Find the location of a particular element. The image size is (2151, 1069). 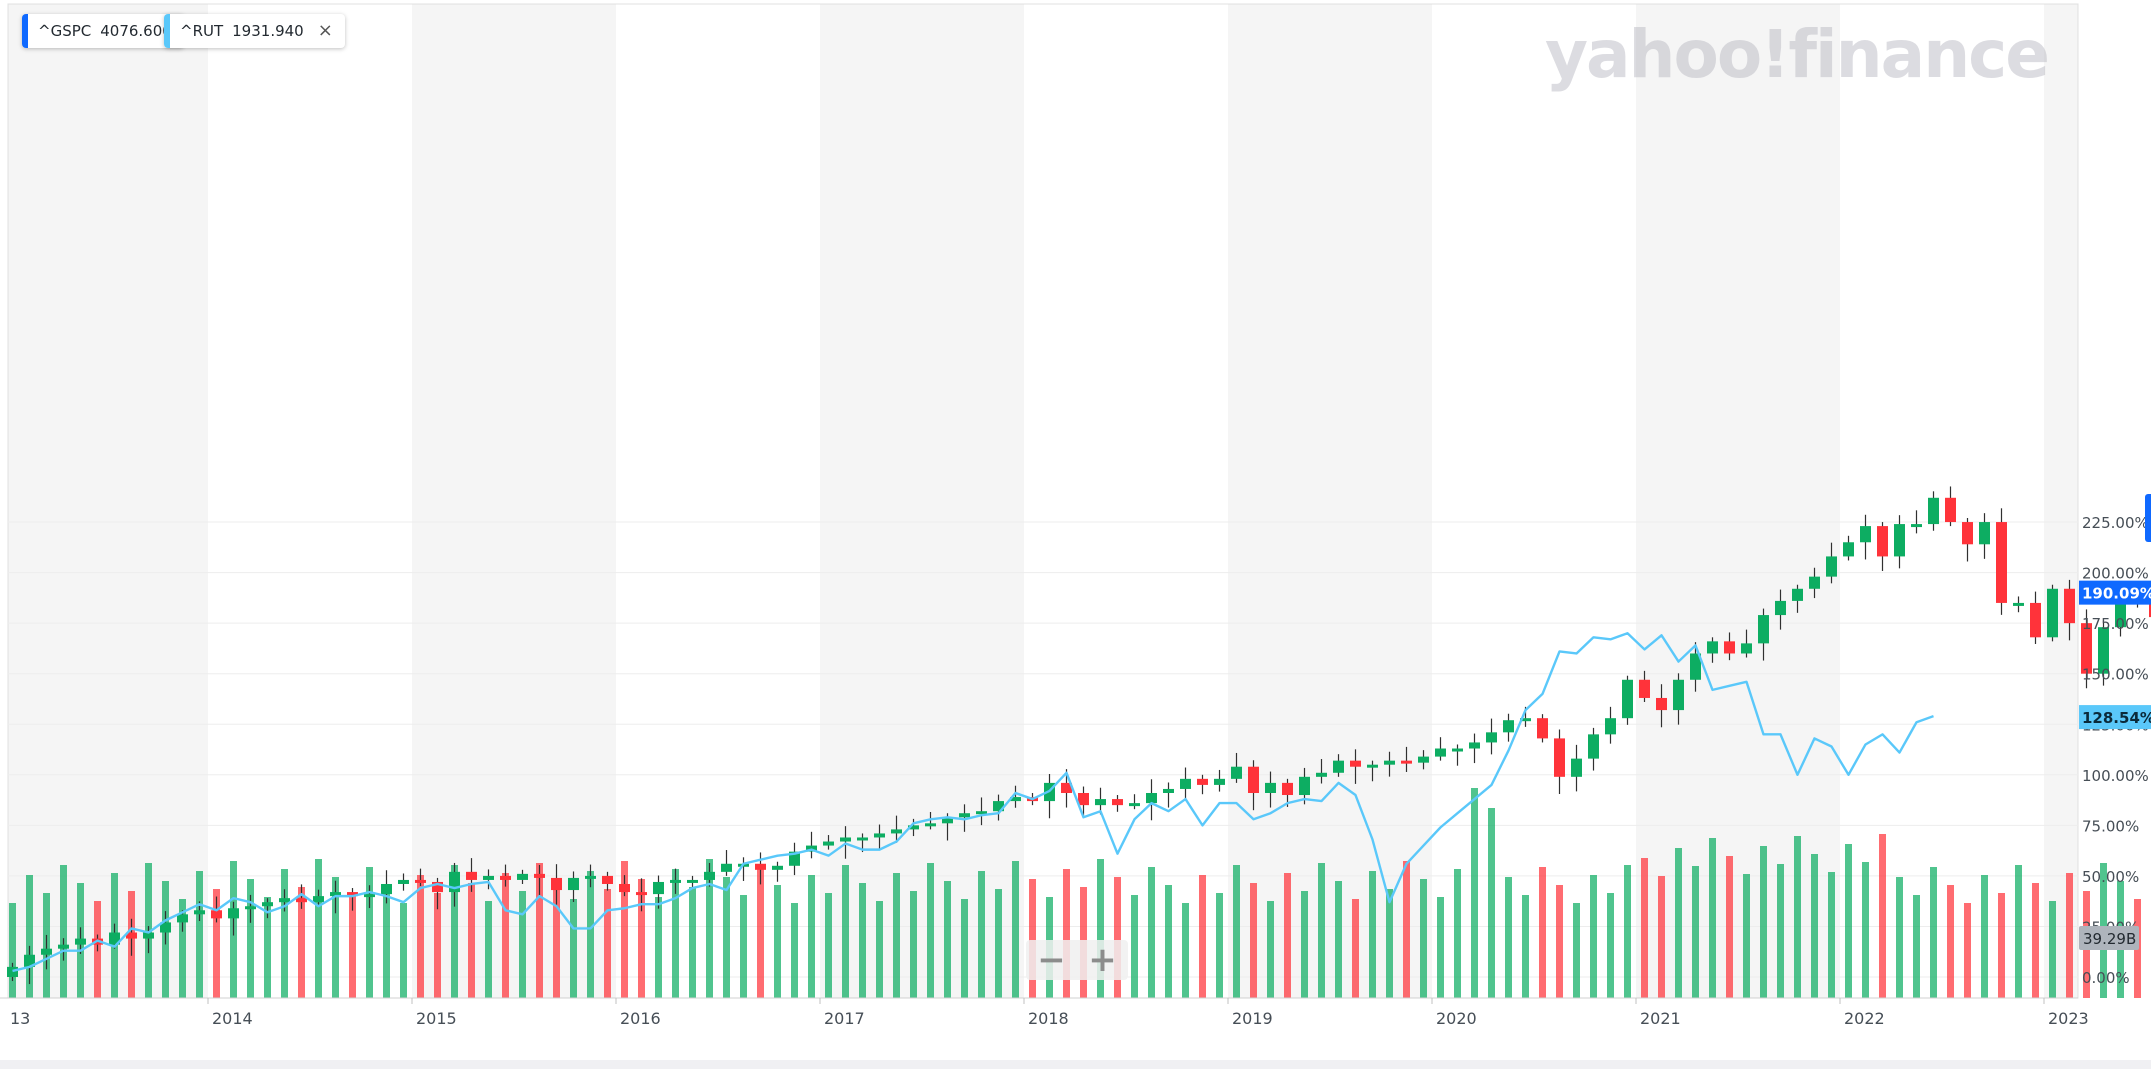

y-tick-label: 100.00% is located at coordinates (2115, 776).